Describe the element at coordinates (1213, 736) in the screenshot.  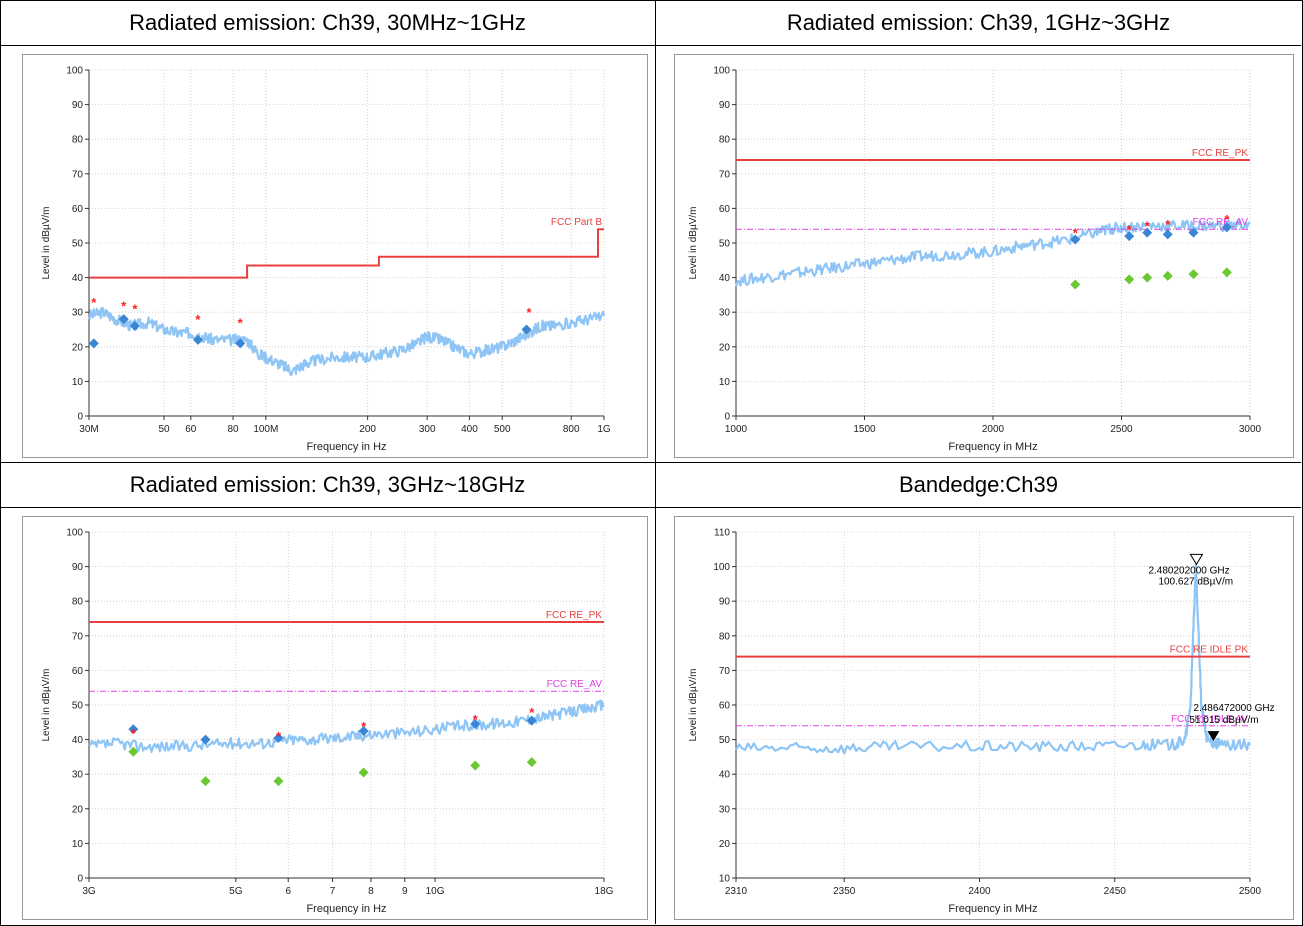
I see `edge-marker-triangle` at that location.